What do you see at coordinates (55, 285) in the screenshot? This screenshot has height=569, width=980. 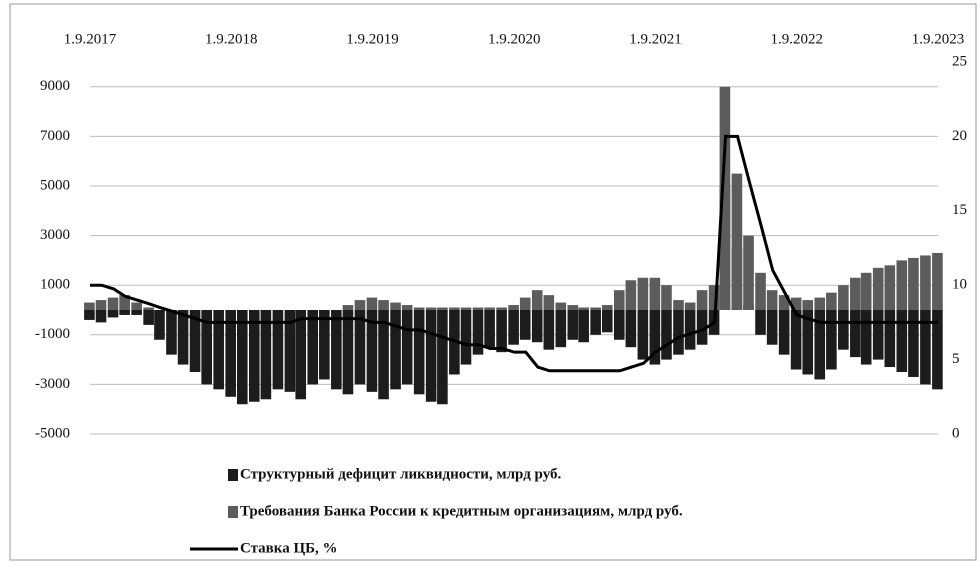 I see `y-tick-label: 1000` at bounding box center [55, 285].